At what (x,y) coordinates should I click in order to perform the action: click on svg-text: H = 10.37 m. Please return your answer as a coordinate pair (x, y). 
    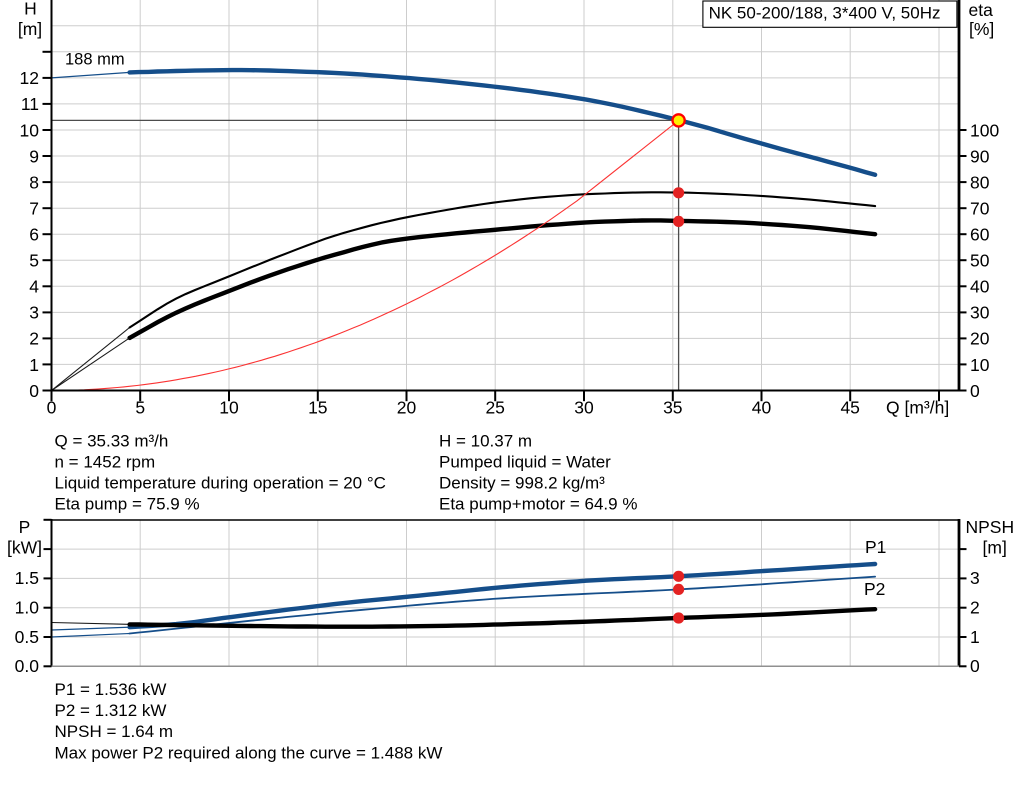
    Looking at the image, I should click on (485, 440).